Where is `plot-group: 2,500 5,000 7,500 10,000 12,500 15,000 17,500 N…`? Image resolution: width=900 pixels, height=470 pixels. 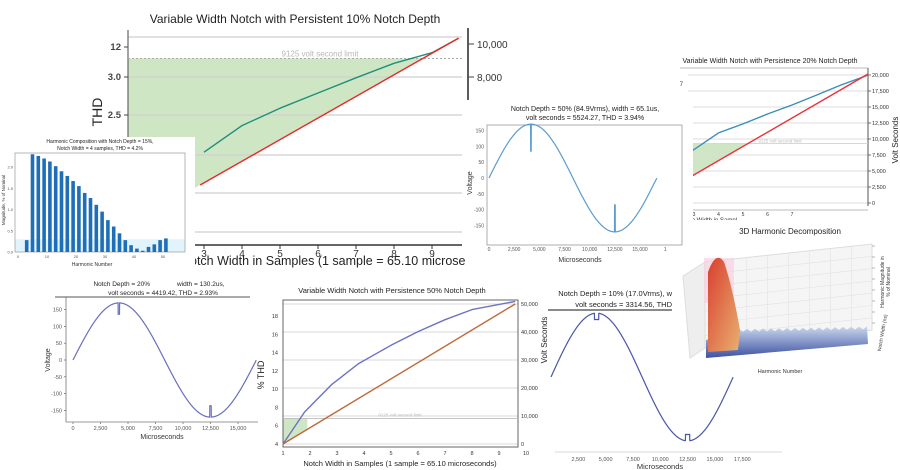
plot-group: 2,500 5,000 7,500 10,000 12,500 15,000 17,500 N… is located at coordinates (665, 379).